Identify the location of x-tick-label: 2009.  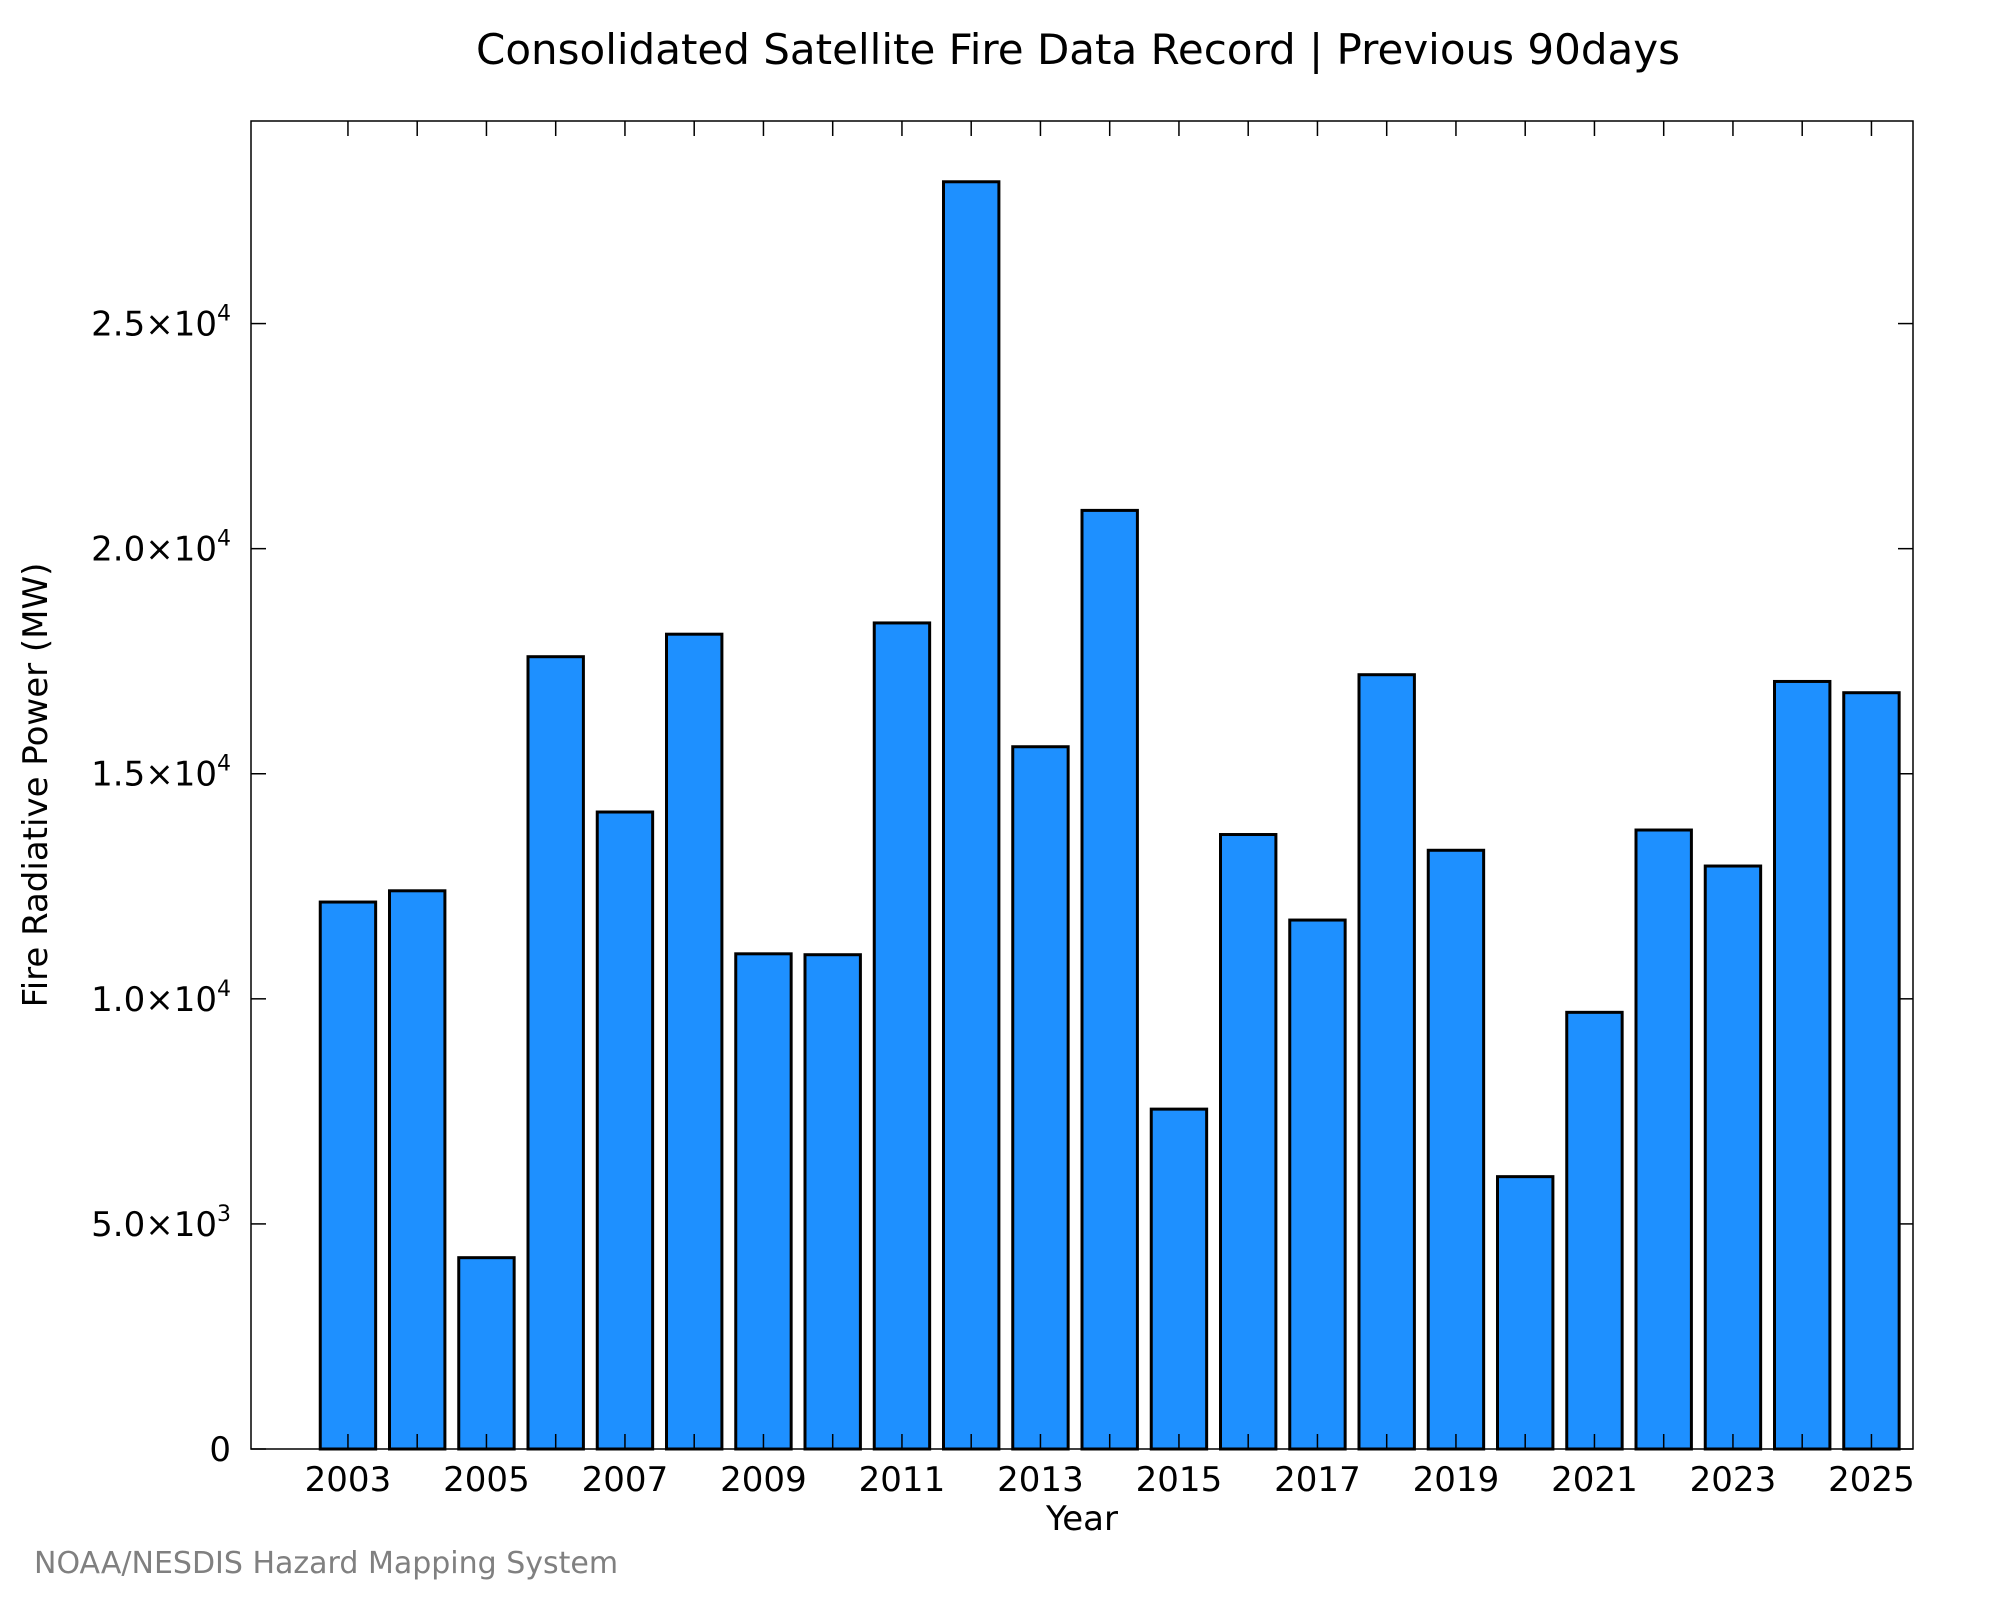
(763, 1480).